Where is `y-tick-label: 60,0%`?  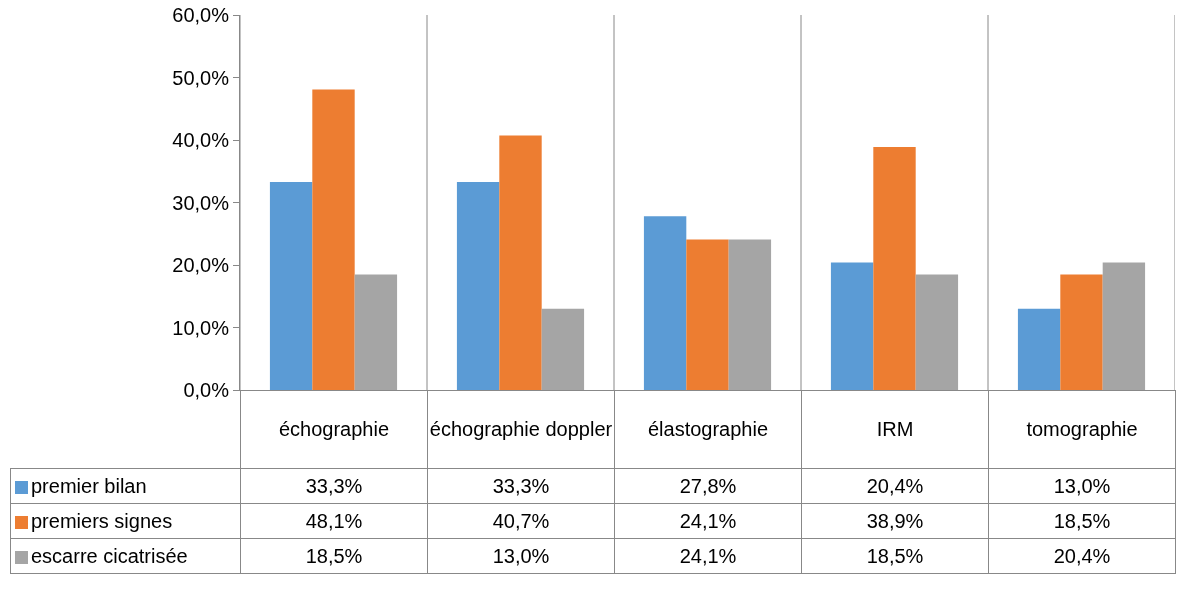 y-tick-label: 60,0% is located at coordinates (201, 15).